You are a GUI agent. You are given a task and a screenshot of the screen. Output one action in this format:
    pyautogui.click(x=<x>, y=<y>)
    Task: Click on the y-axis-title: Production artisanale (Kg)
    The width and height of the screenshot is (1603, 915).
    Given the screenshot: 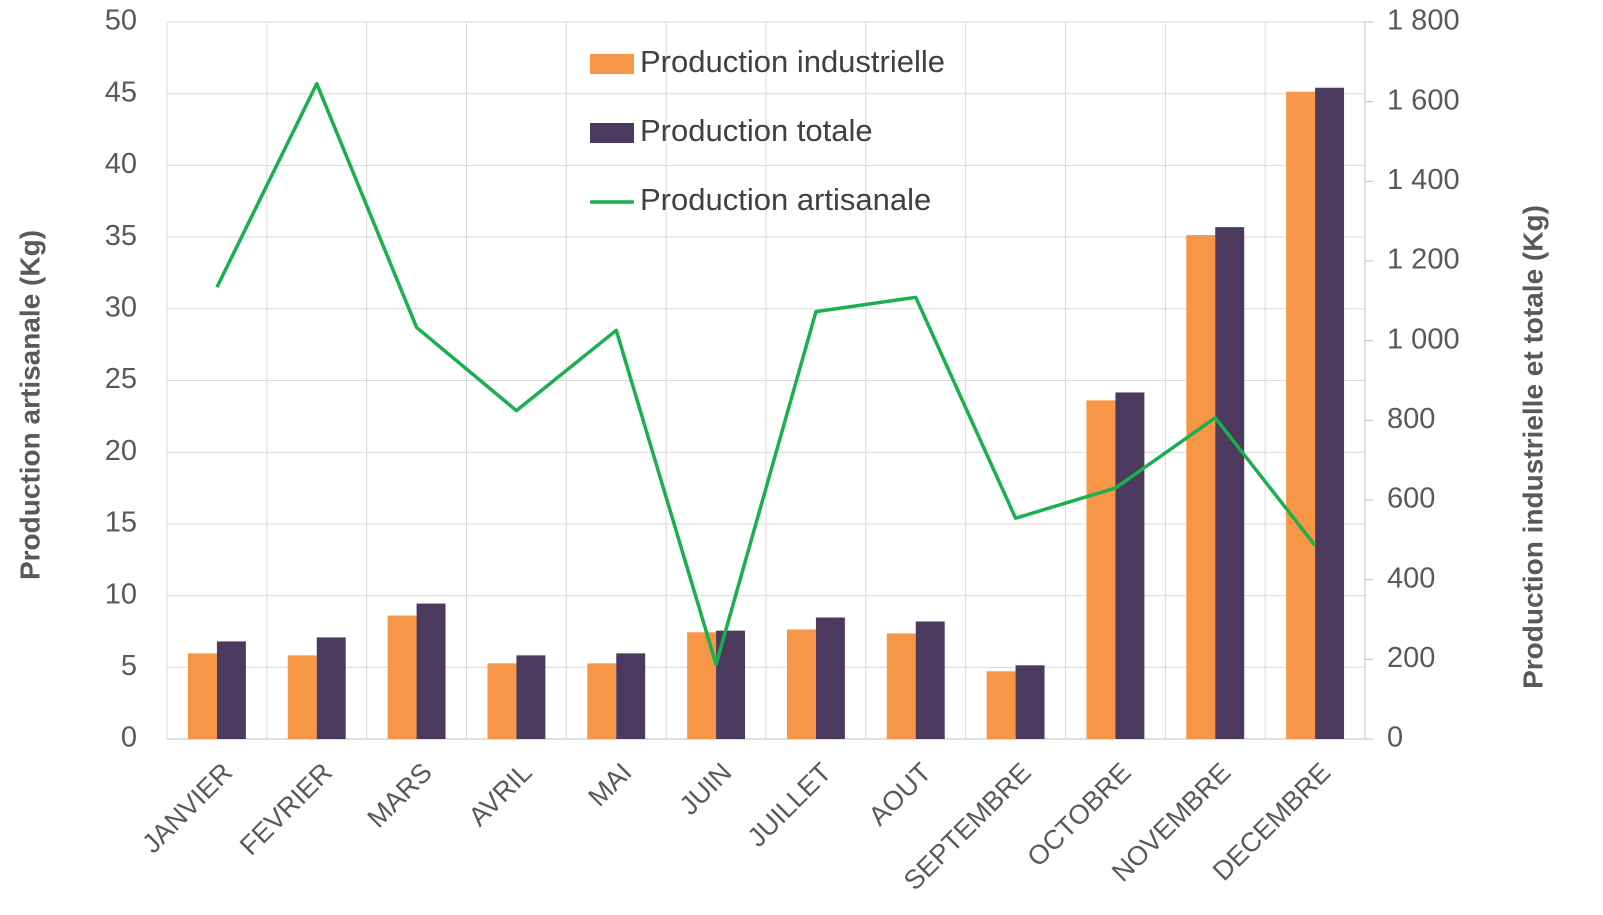 What is the action you would take?
    pyautogui.click(x=29, y=405)
    